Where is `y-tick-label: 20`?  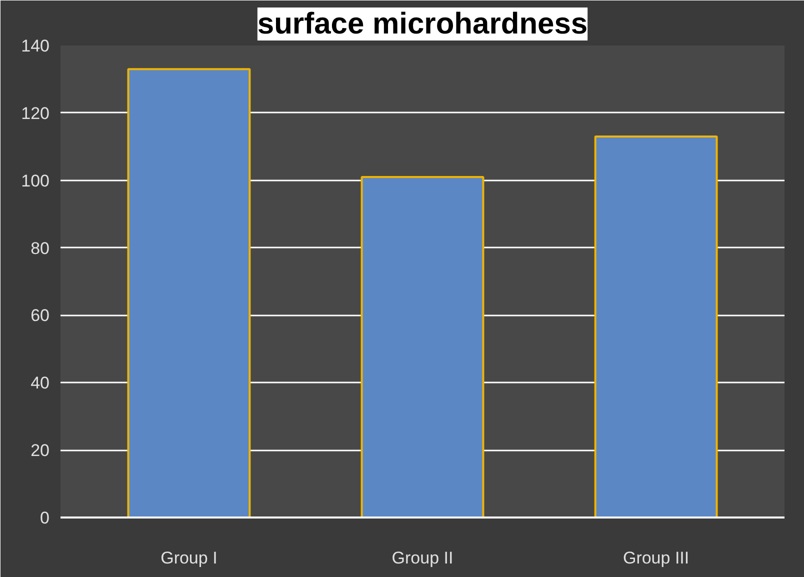 y-tick-label: 20 is located at coordinates (40, 450).